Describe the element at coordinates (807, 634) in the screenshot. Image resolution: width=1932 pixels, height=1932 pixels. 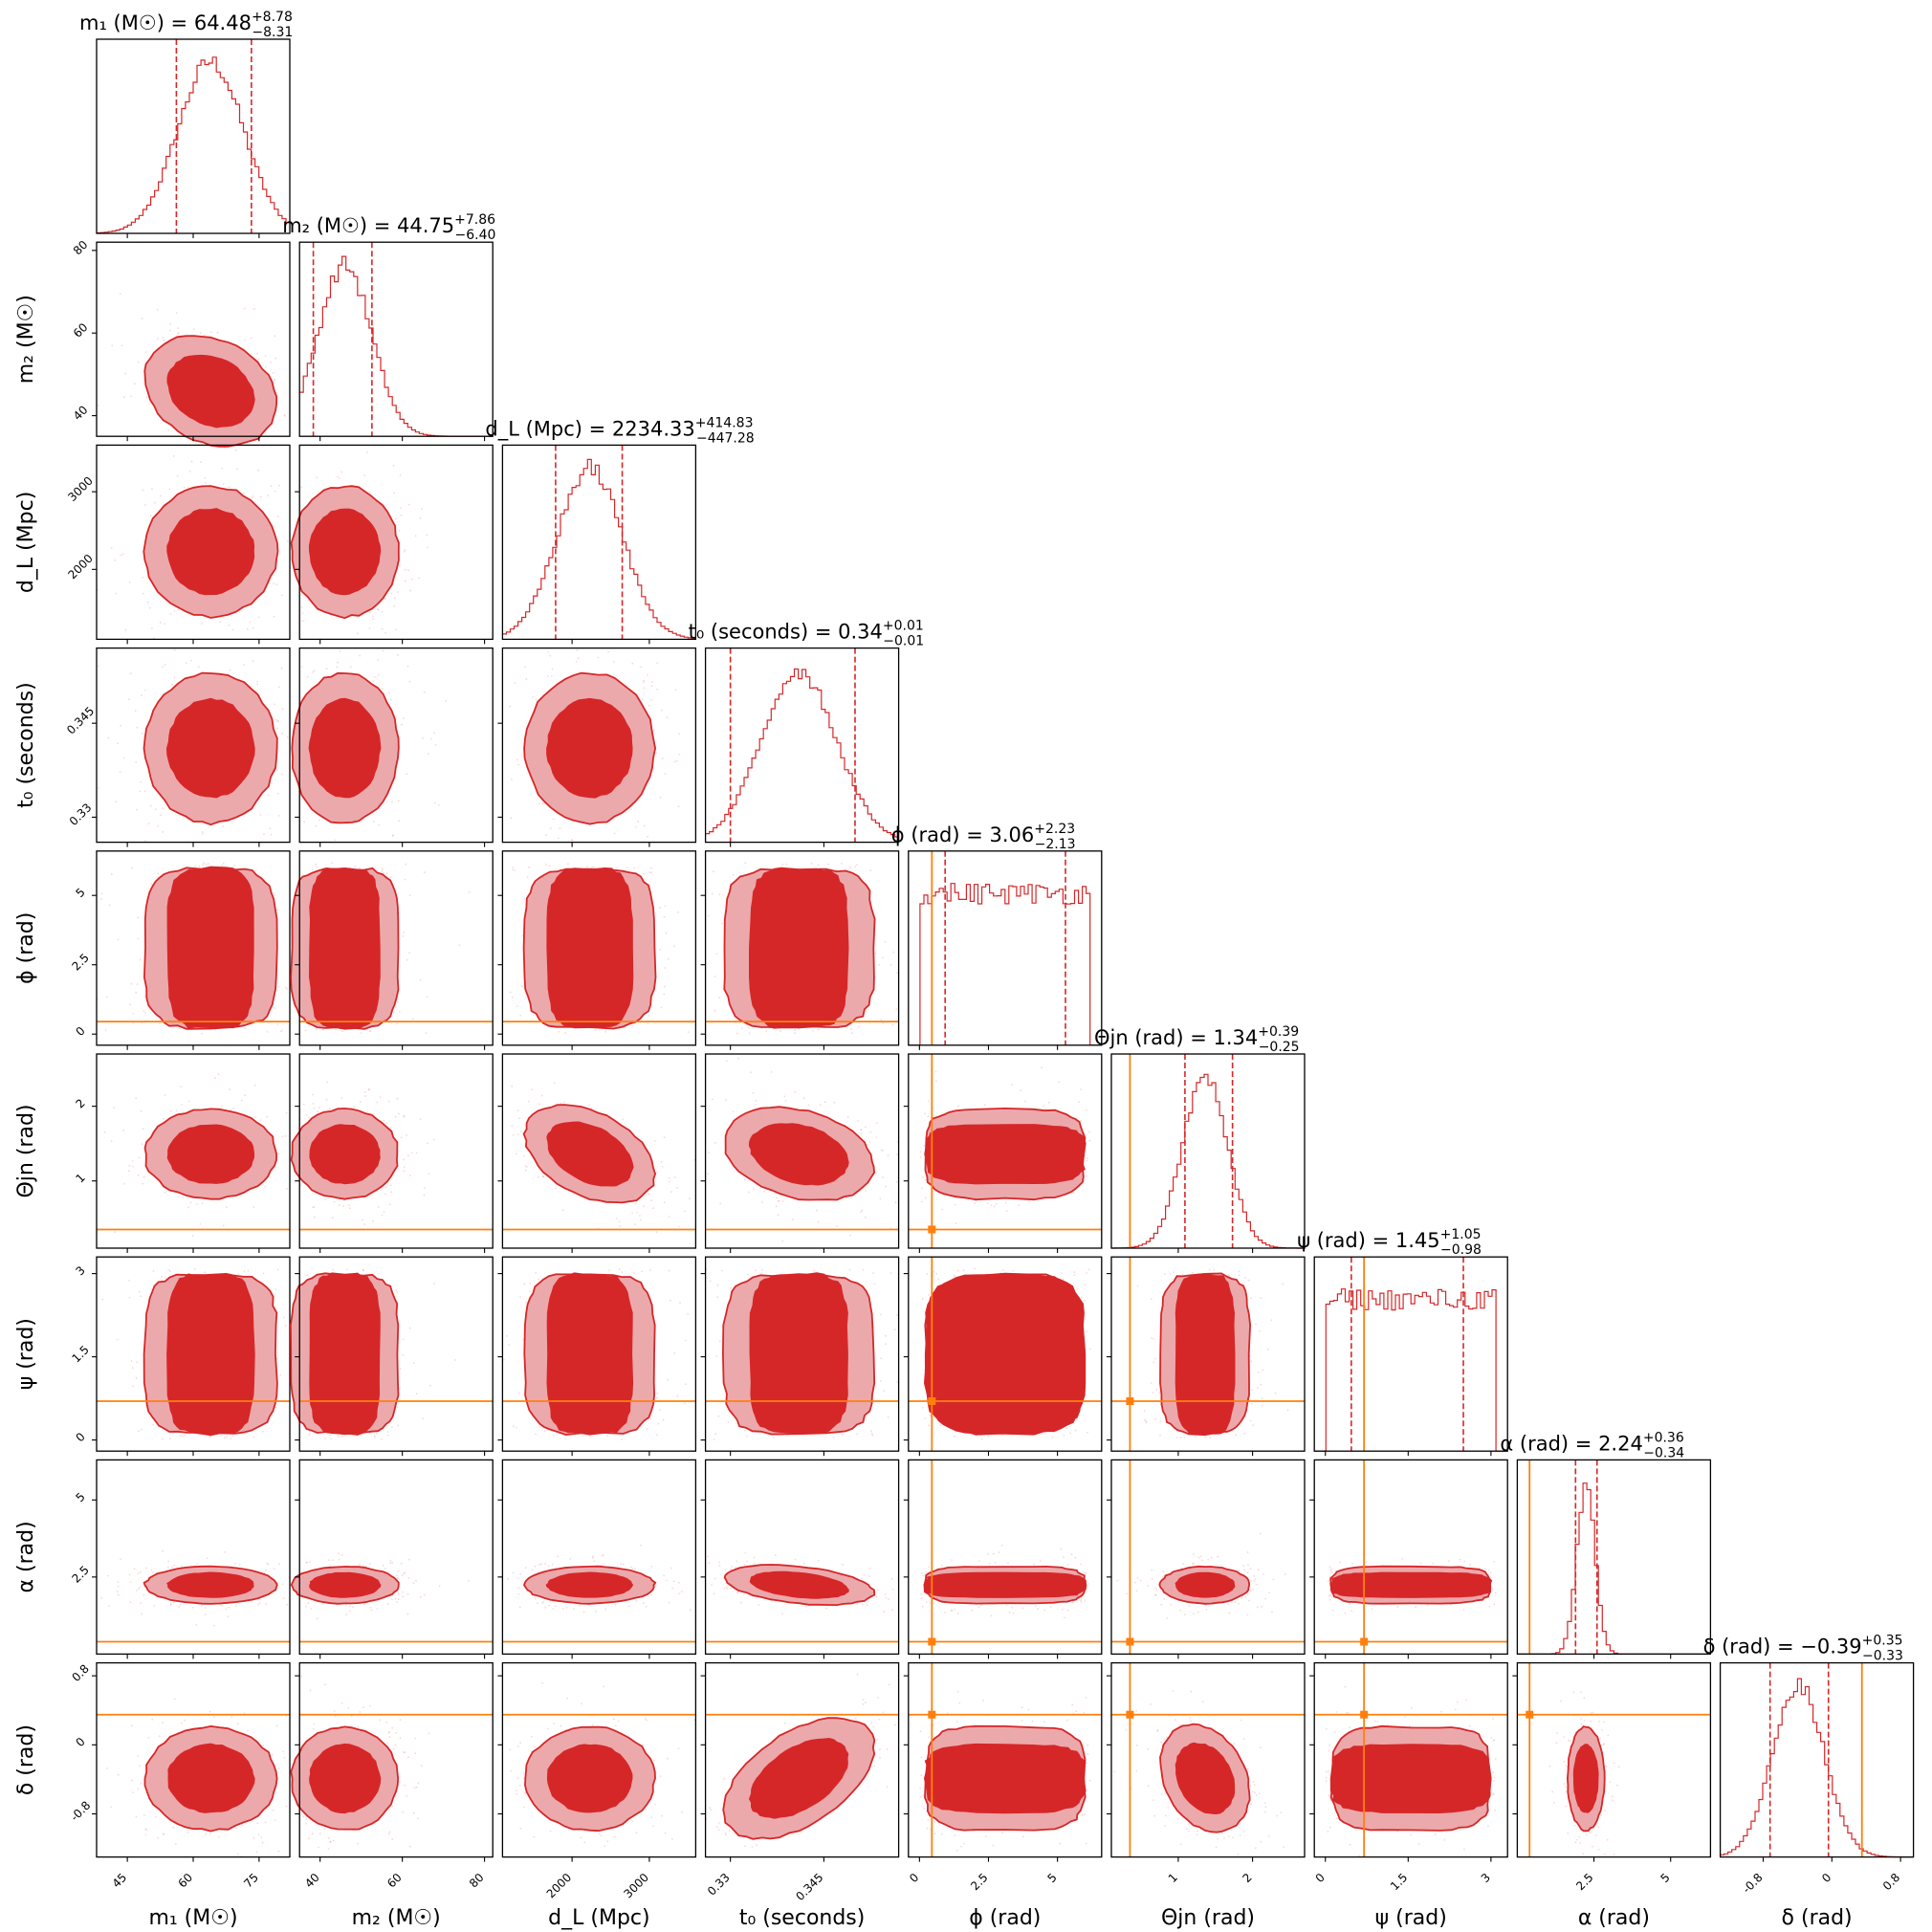
I see `title-t0: t₀ (seconds) = 0.34+0.01 −0.01` at that location.